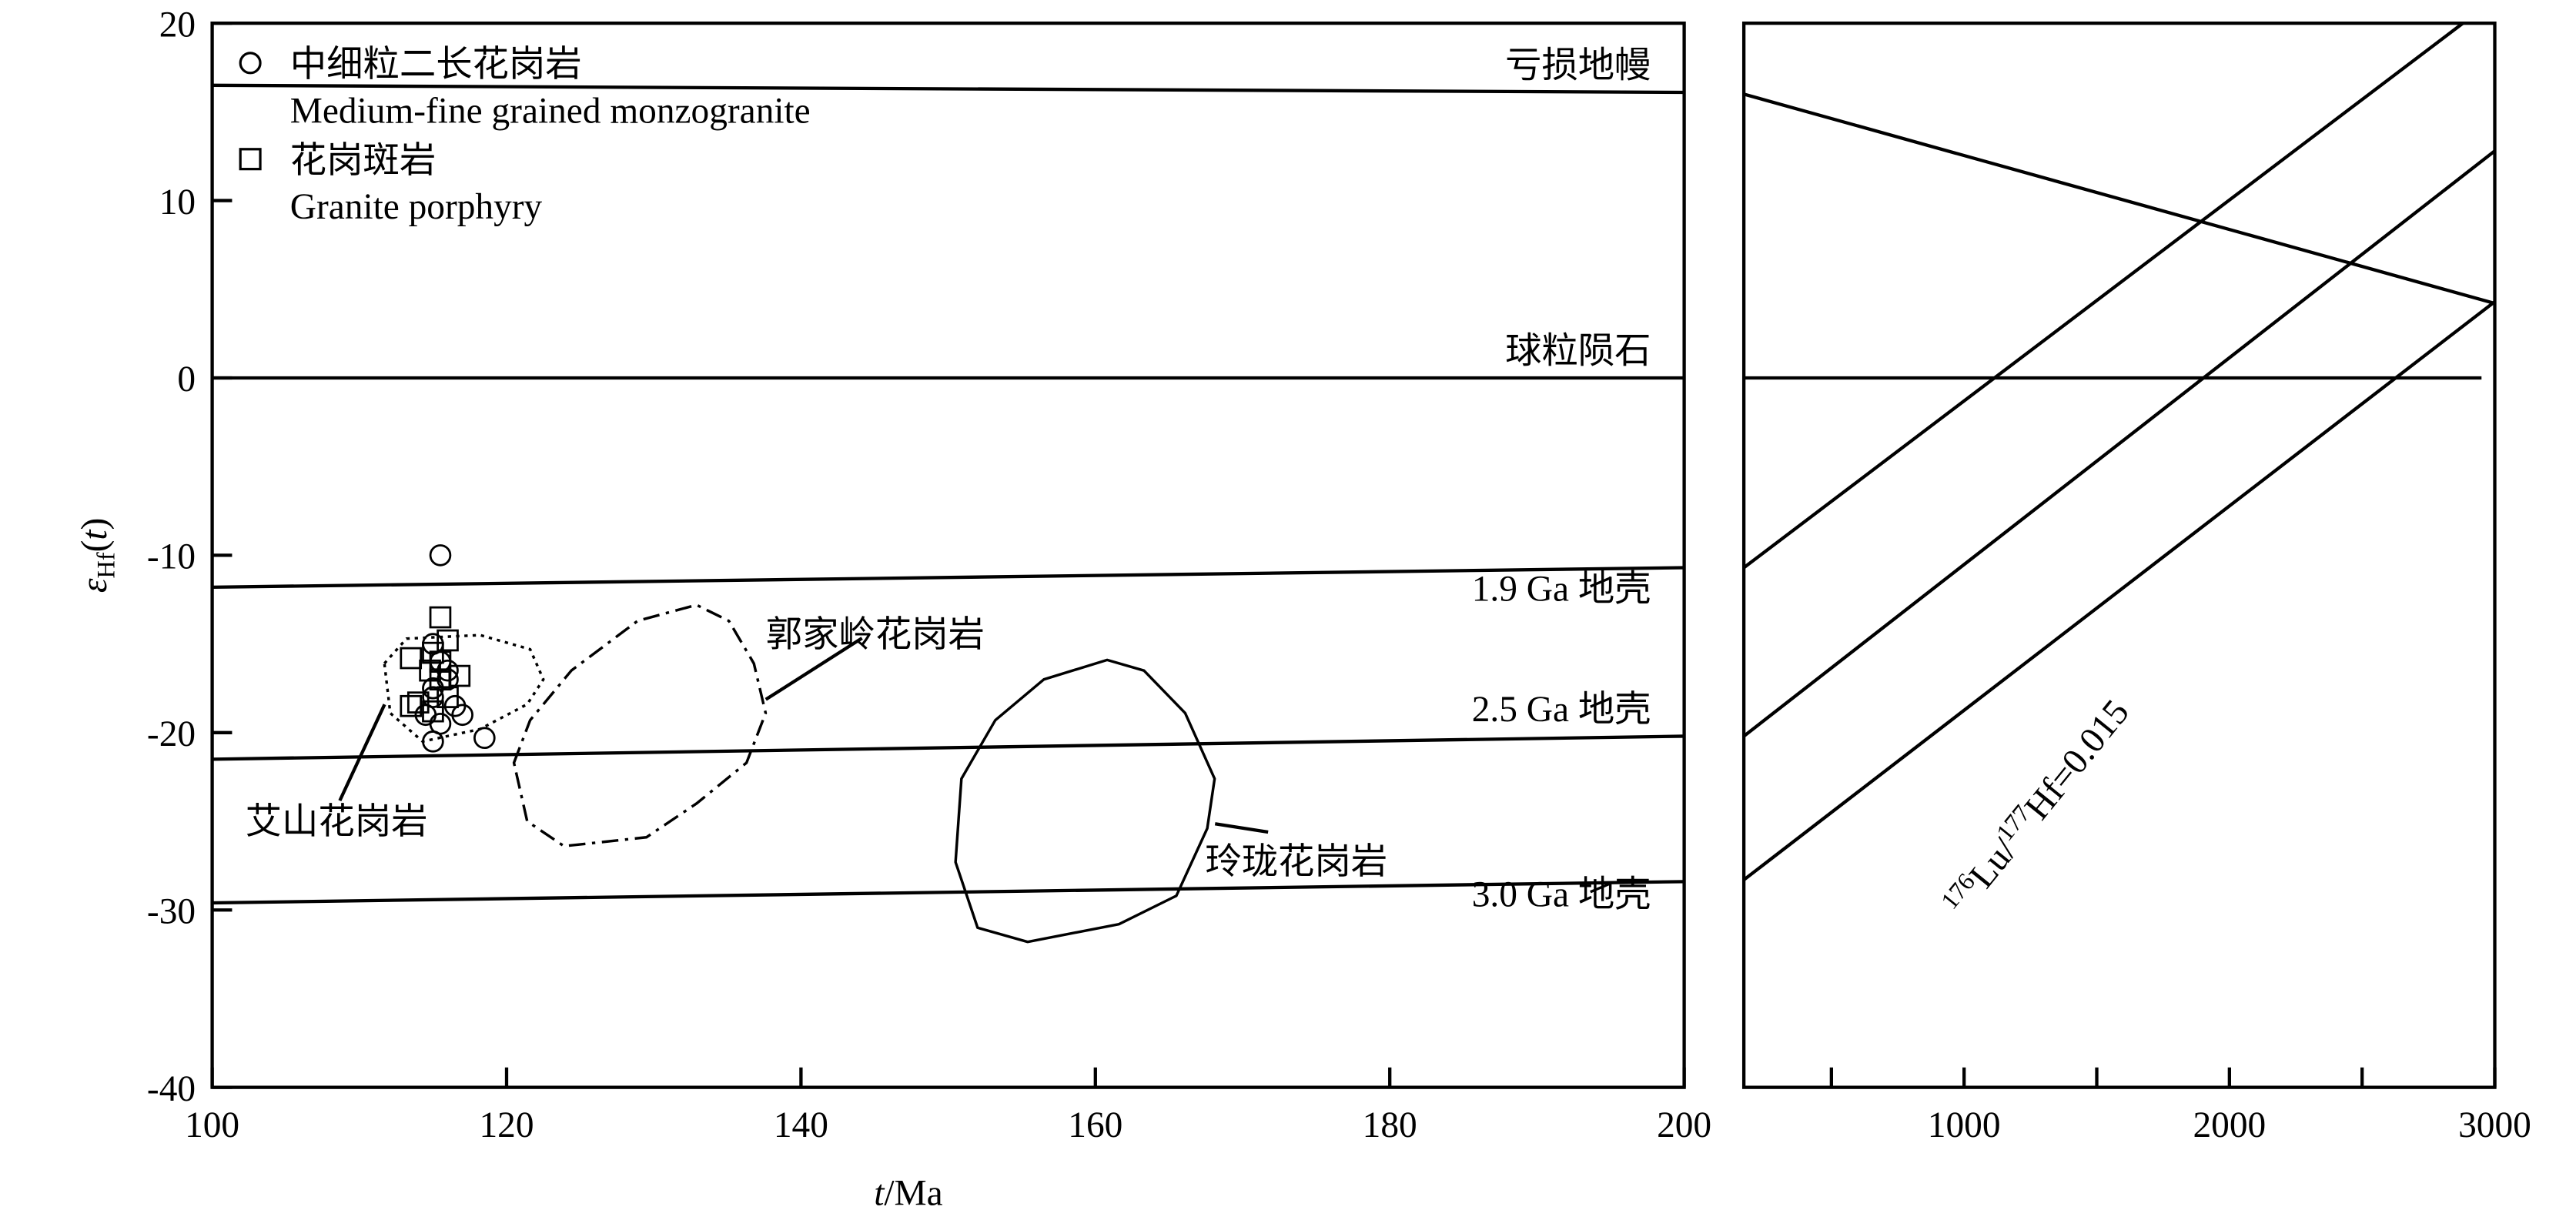  What do you see at coordinates (171, 734) in the screenshot?
I see `y-tick-label: -20` at bounding box center [171, 734].